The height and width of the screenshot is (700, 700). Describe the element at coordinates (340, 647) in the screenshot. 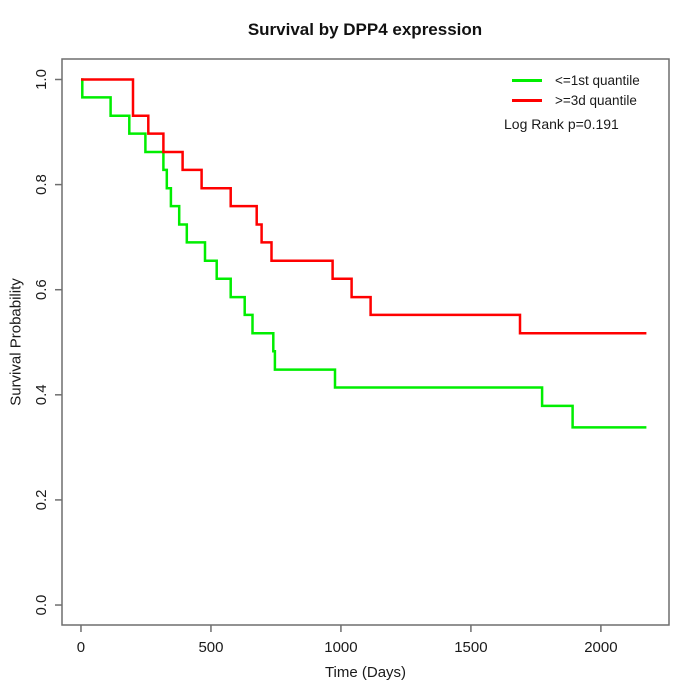

I see `x-tick-label: 1000` at that location.